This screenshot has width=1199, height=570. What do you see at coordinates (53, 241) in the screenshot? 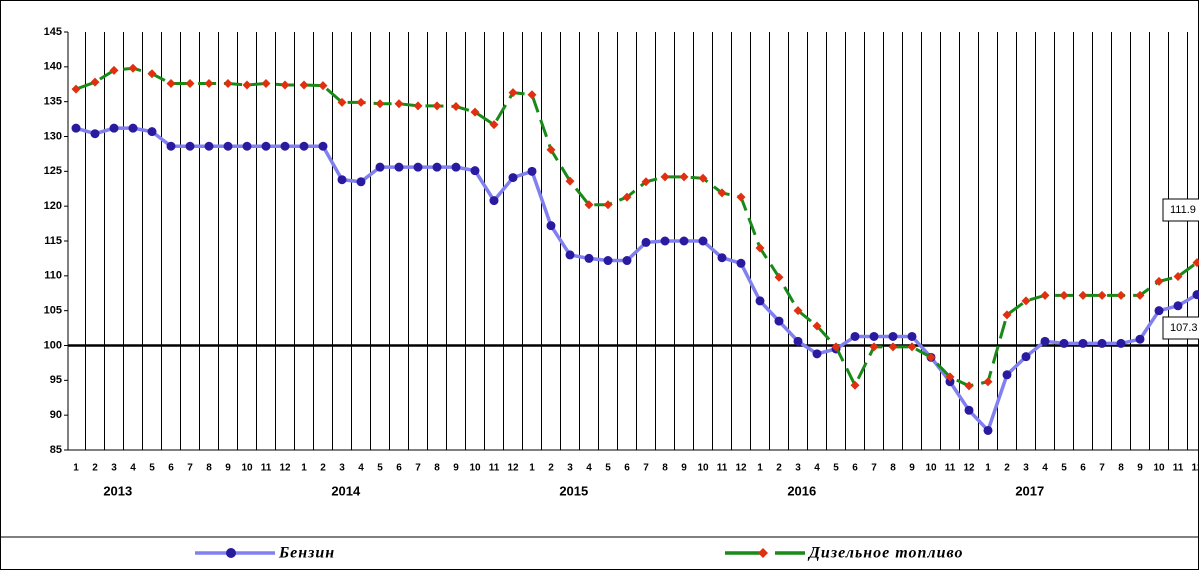
I see `y-tick-label: 115` at bounding box center [53, 241].